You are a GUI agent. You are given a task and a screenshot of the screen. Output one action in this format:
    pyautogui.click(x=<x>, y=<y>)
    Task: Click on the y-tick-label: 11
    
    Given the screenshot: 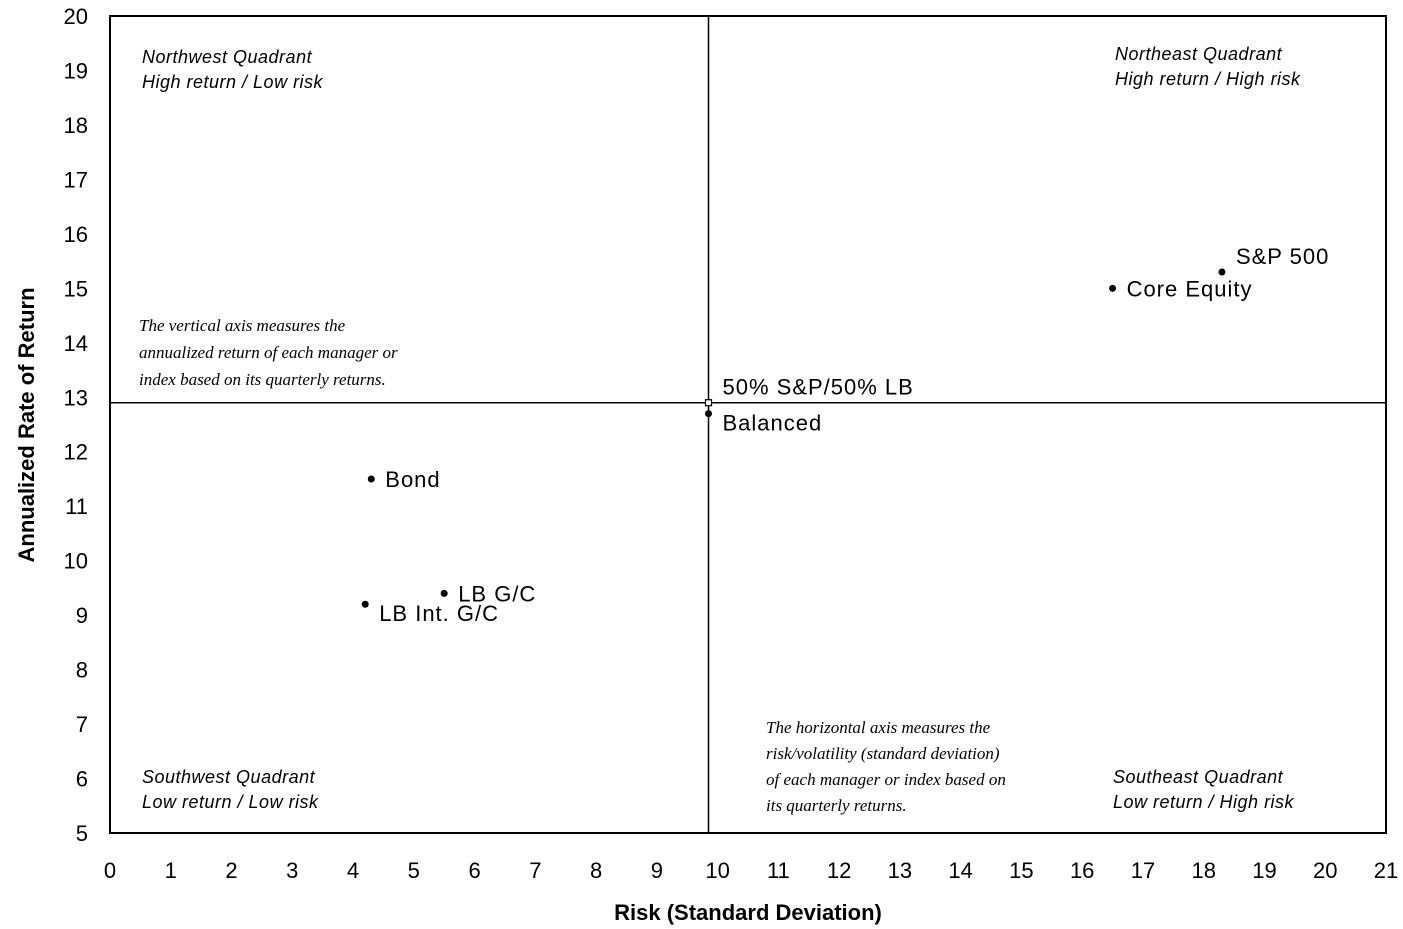 What is the action you would take?
    pyautogui.click(x=76, y=506)
    